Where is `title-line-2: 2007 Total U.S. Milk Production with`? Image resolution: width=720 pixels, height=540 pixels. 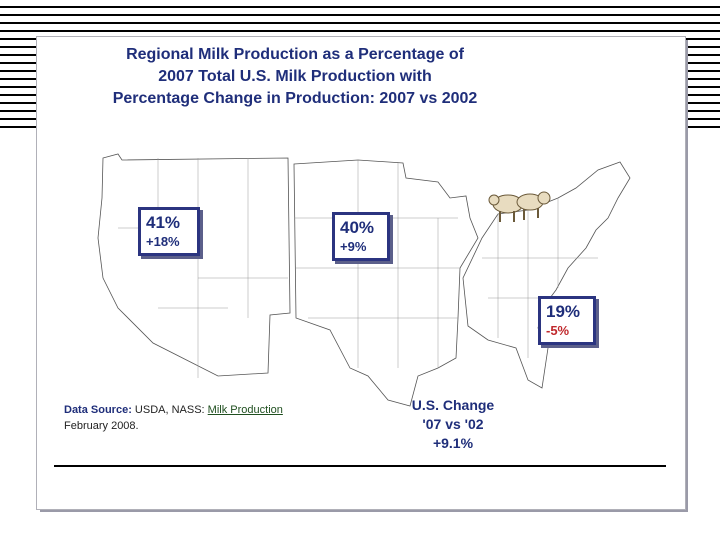
title-line-2: 2007 Total U.S. Milk Production with is located at coordinates (295, 76).